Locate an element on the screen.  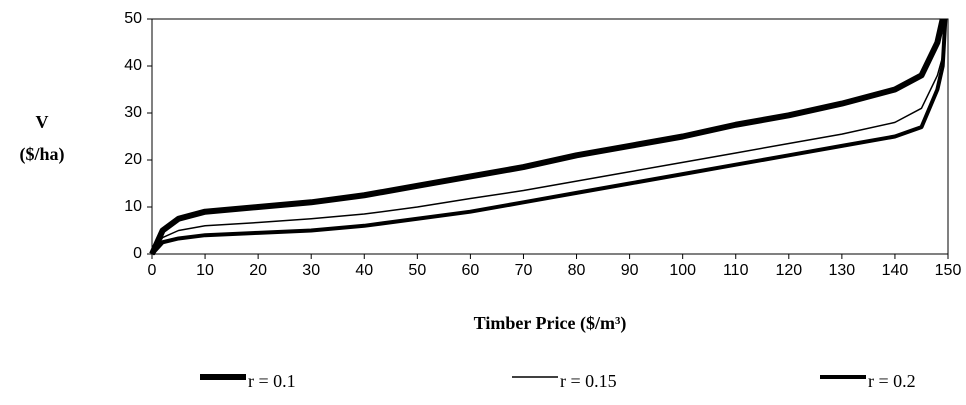
legend-label: r = 0.1 is located at coordinates (272, 381).